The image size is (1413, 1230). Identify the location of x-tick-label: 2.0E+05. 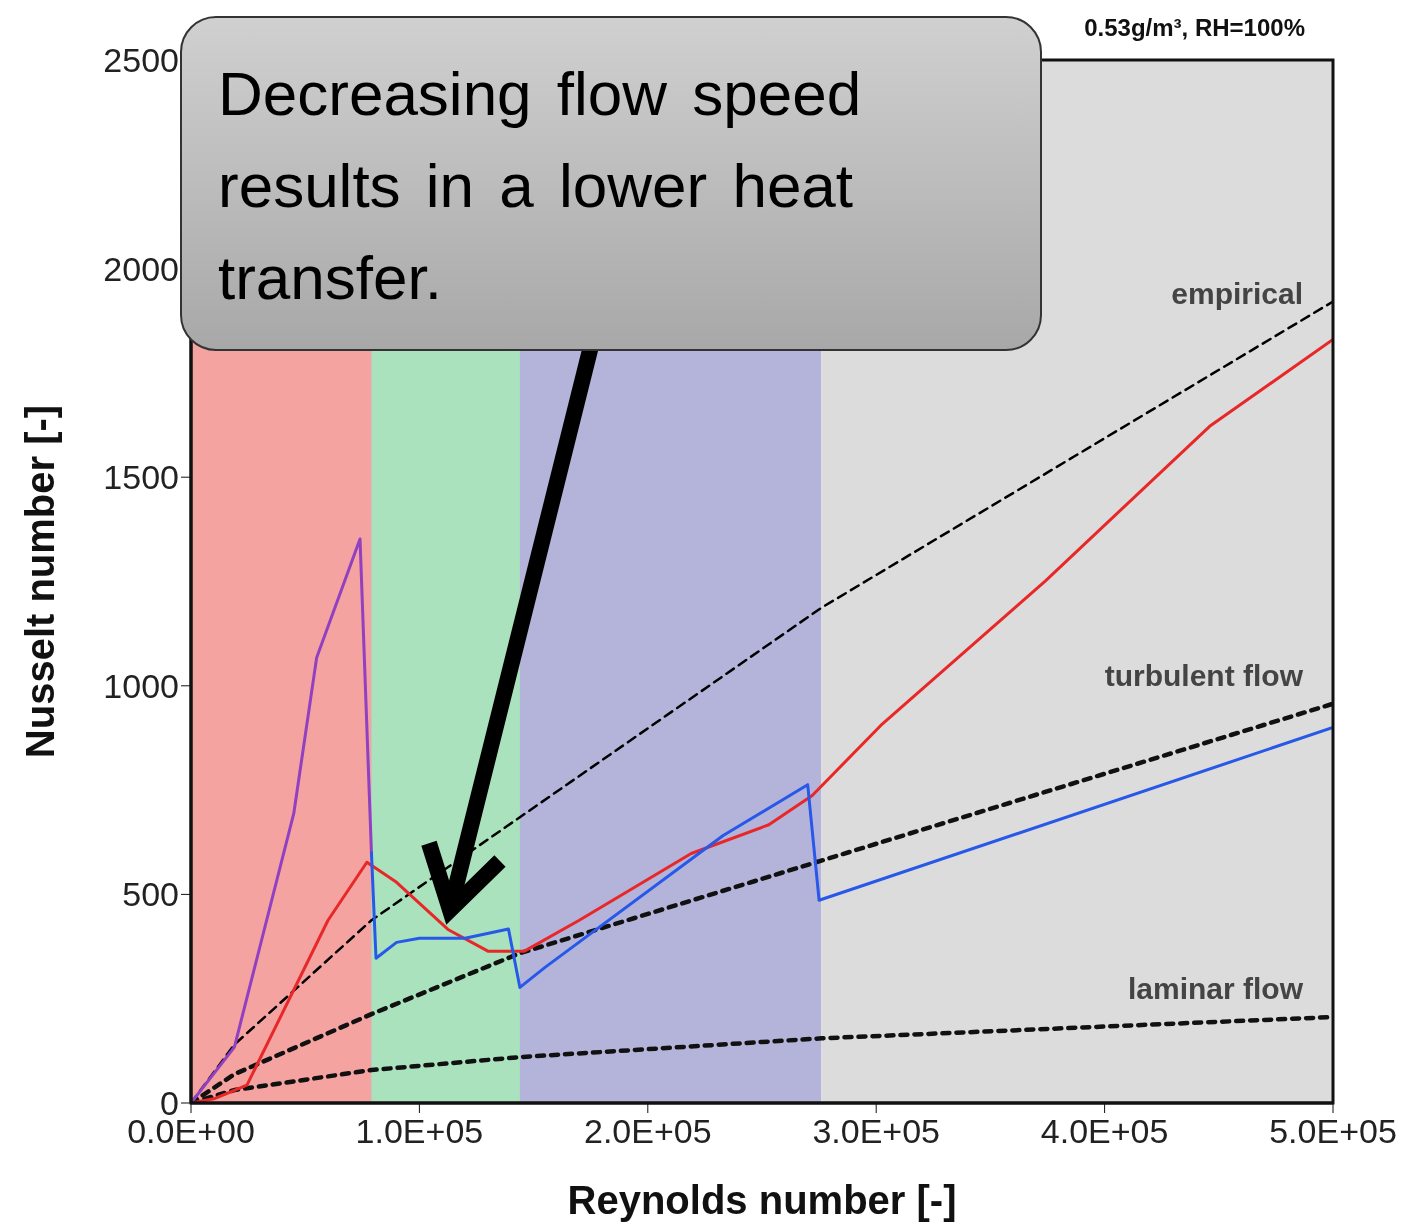
(647, 1131).